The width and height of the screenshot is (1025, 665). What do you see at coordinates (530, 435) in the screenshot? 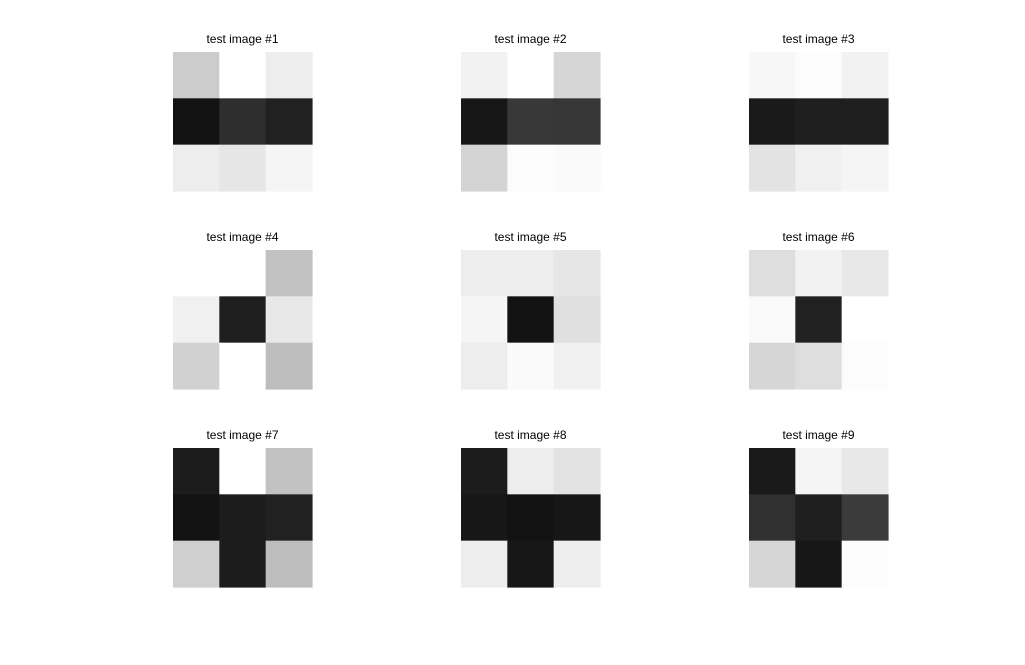
I see `subplot-title: test image #8` at bounding box center [530, 435].